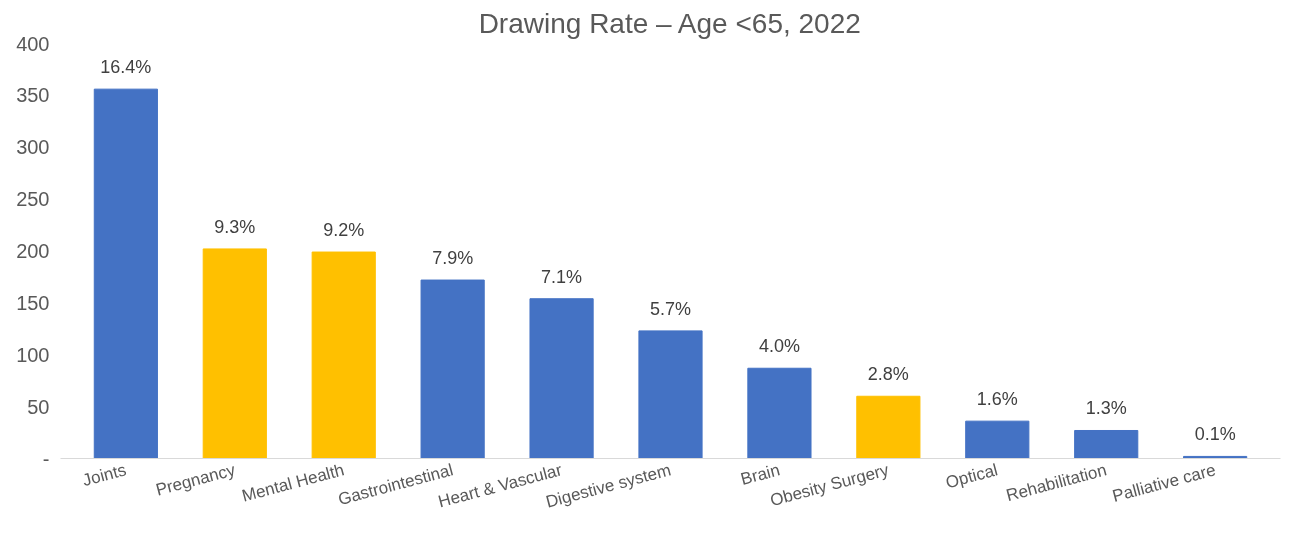  I want to click on y-tick-label: 400, so click(33, 43).